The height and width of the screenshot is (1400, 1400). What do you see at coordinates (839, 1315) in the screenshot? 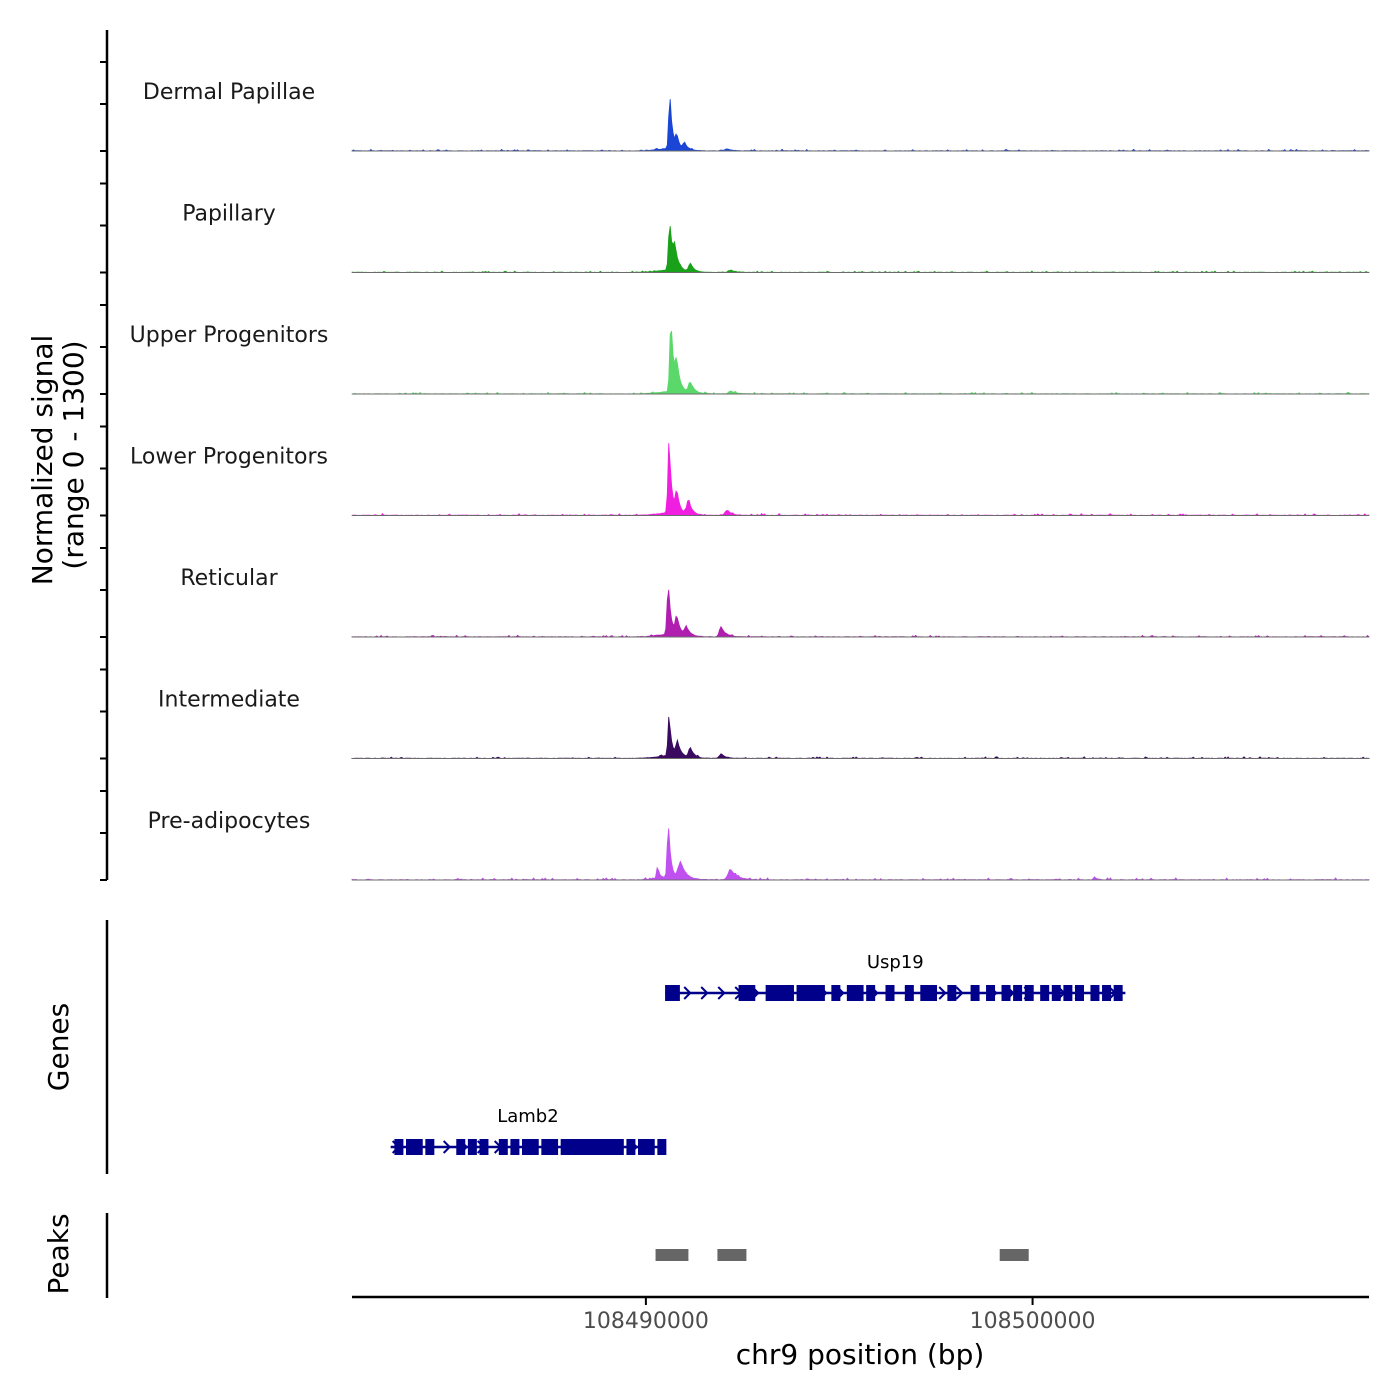
I see `x-ticks: 108490000 108500000` at bounding box center [839, 1315].